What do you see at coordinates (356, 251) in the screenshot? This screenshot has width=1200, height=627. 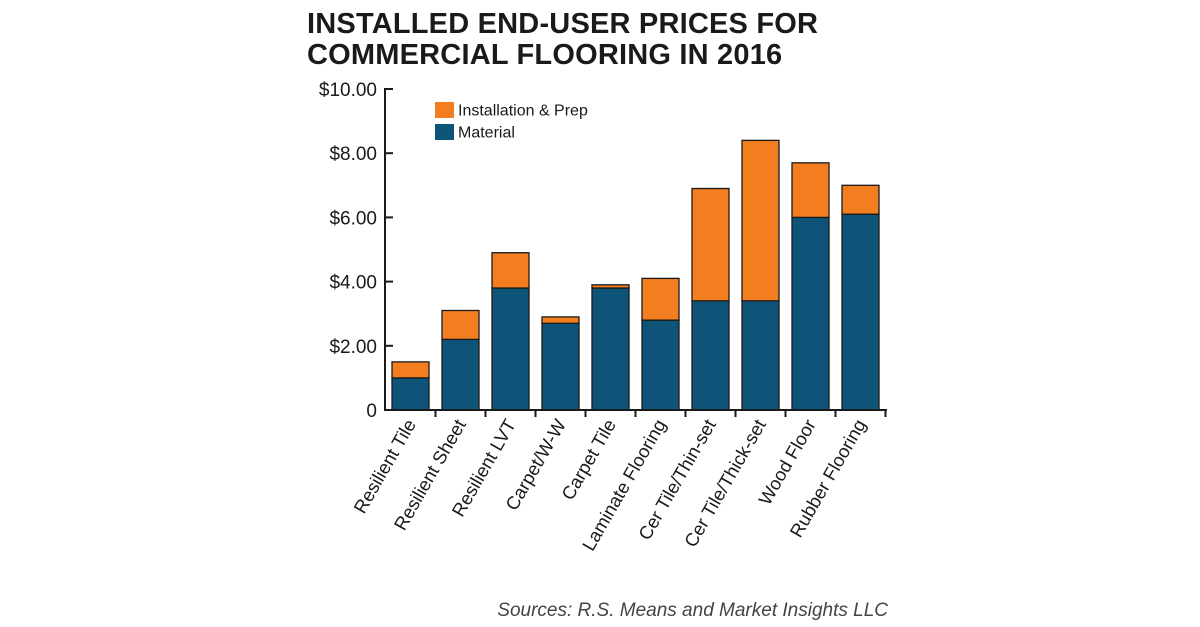 I see `y-axis-ticks: 0 $2.00 $4.00 $6.00 $8.00 $10.00` at bounding box center [356, 251].